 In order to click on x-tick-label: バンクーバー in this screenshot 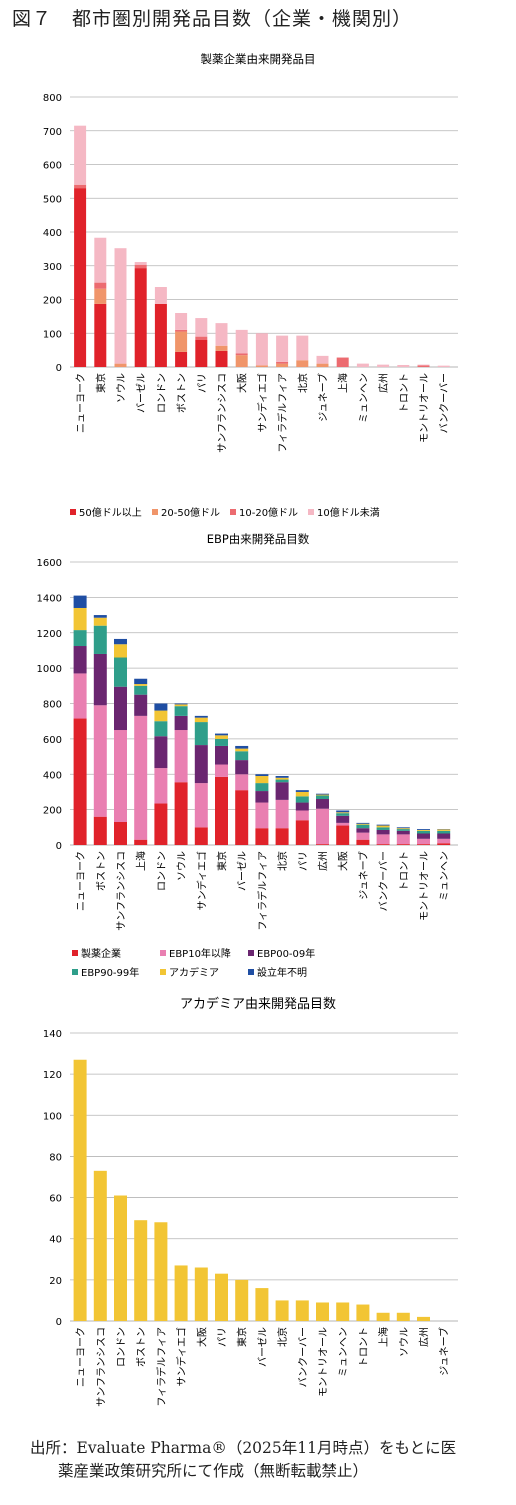, I will do `click(445, 403)`.